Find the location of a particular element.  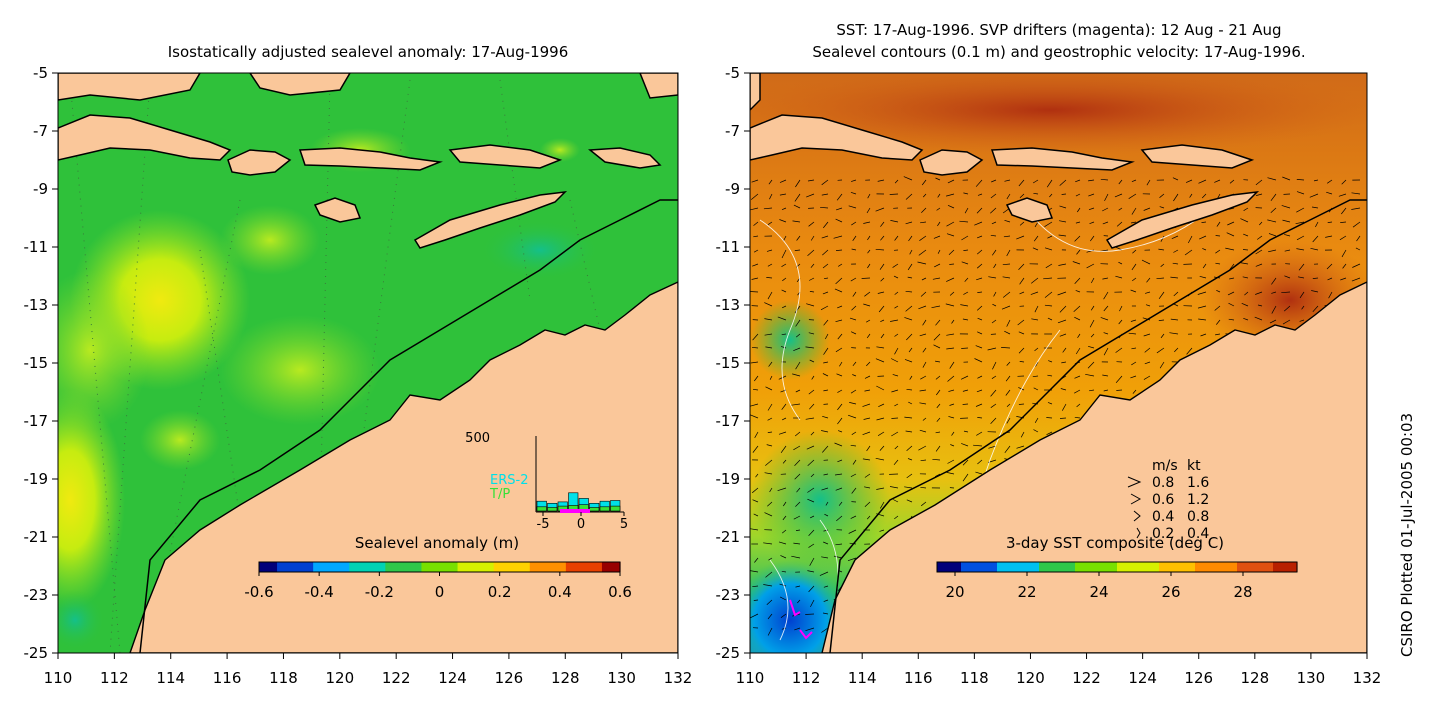

plot-credit: CSIRO Plotted 01-Jul-2005 00:03 is located at coordinates (1407, 535).